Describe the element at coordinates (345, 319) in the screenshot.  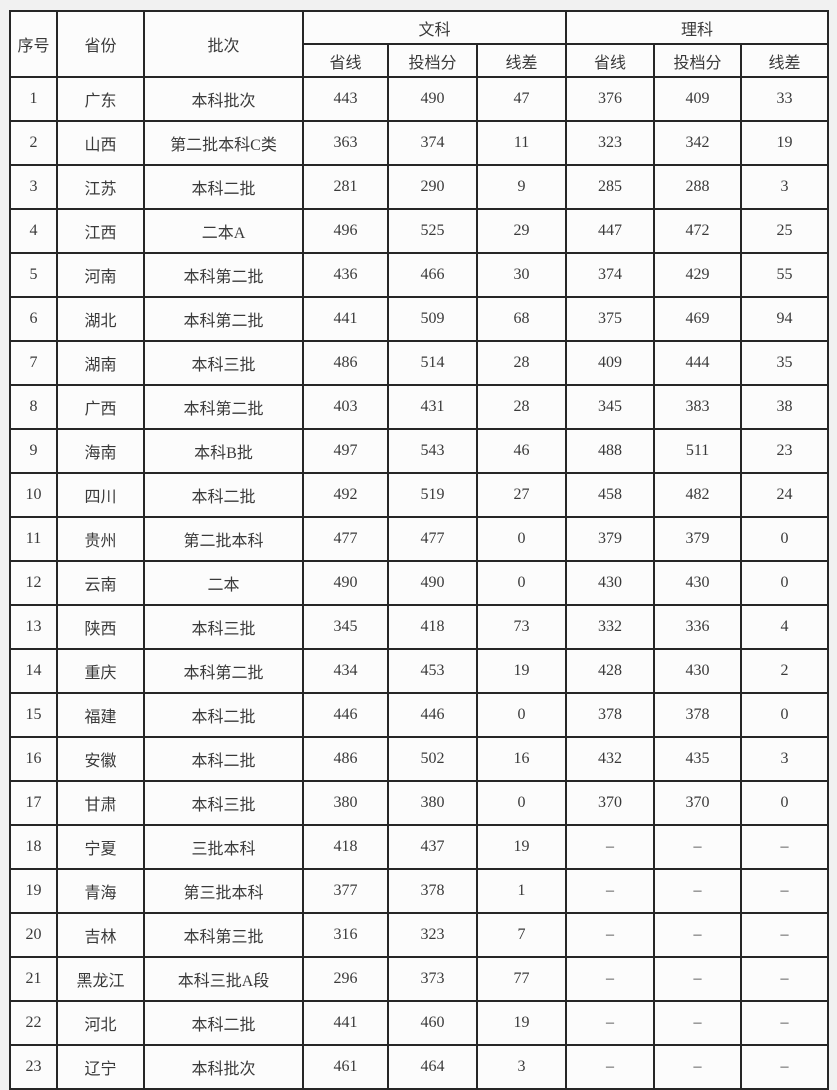
I see `cell-wenke-shengxian: 441` at that location.